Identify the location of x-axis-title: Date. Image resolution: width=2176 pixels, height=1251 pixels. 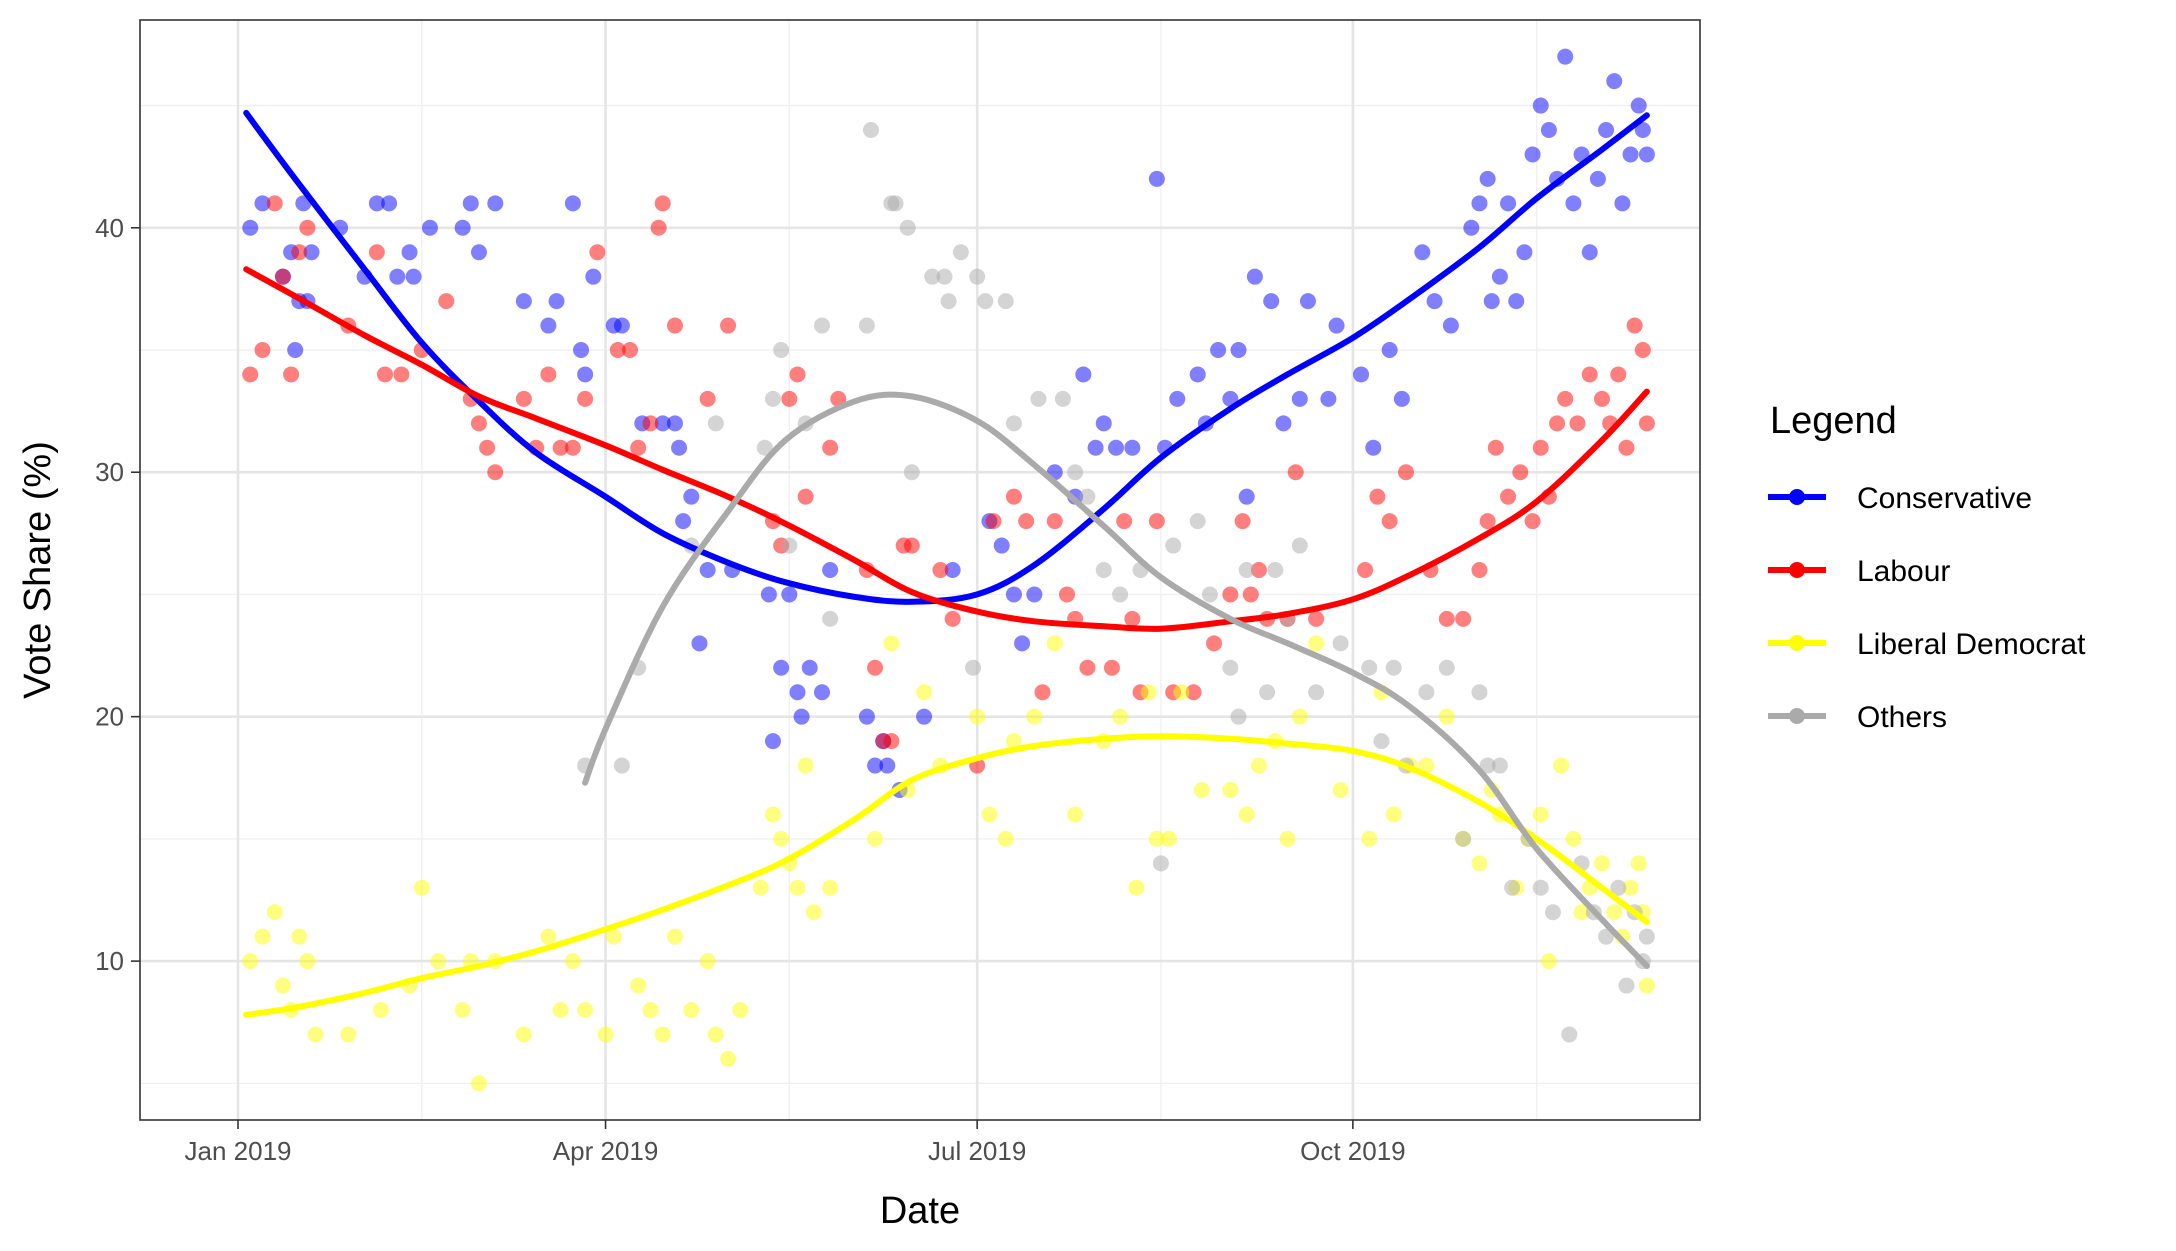
(920, 1211).